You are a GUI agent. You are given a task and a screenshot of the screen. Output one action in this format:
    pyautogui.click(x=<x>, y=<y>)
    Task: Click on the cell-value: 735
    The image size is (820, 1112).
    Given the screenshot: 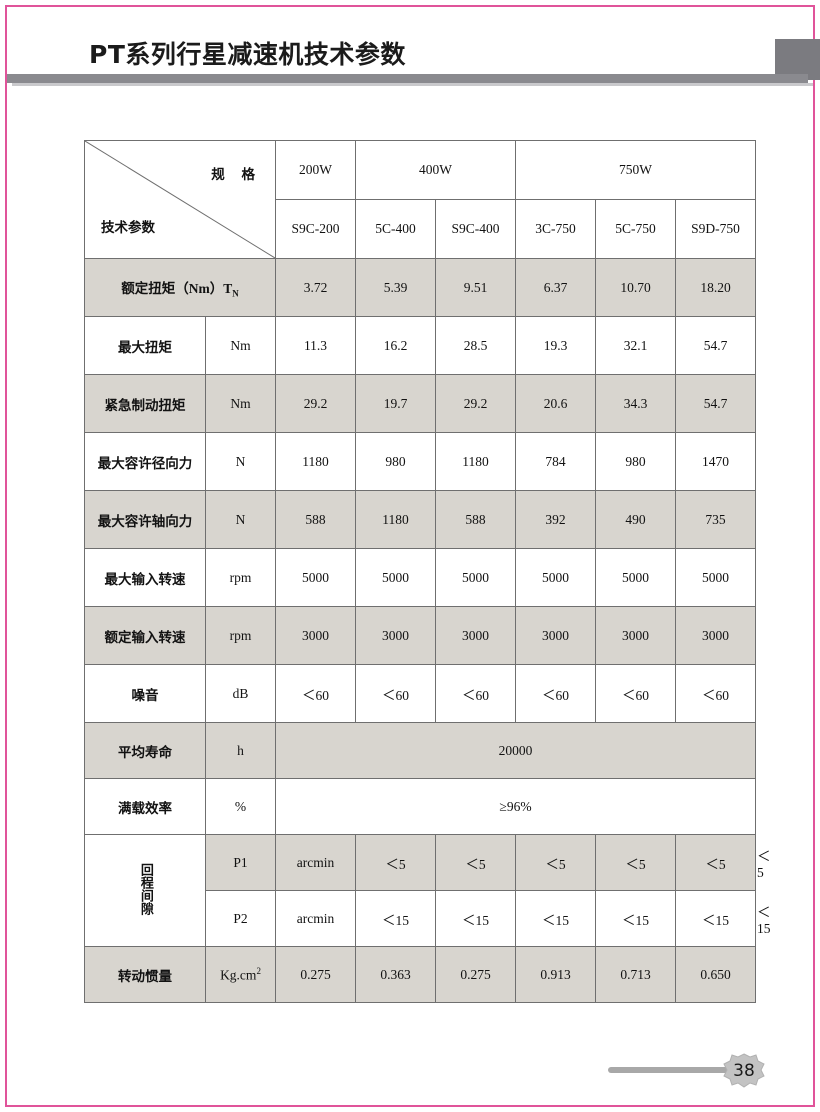 What is the action you would take?
    pyautogui.click(x=715, y=519)
    